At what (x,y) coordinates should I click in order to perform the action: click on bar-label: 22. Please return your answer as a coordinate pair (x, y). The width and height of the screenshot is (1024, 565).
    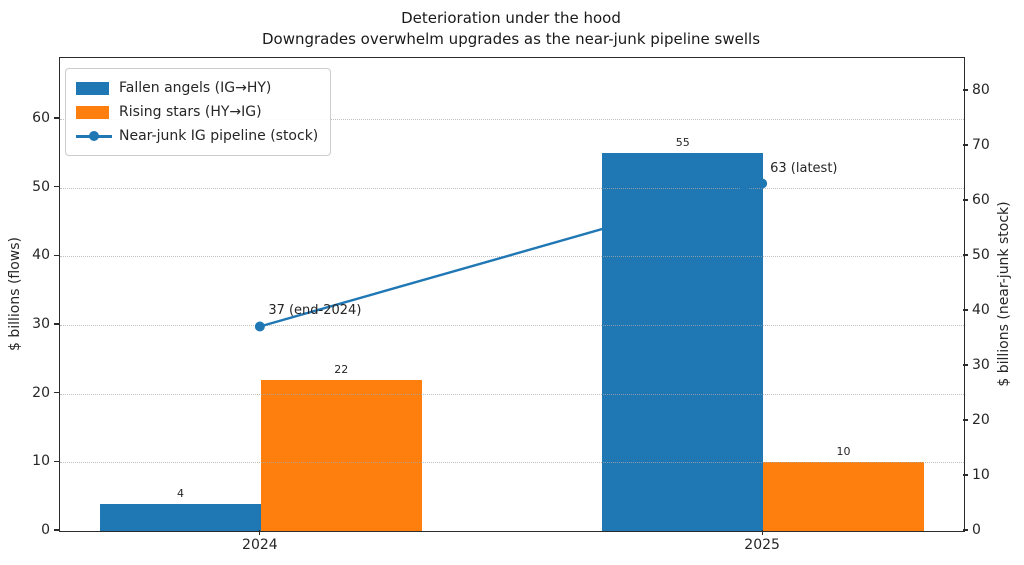
    Looking at the image, I should click on (341, 369).